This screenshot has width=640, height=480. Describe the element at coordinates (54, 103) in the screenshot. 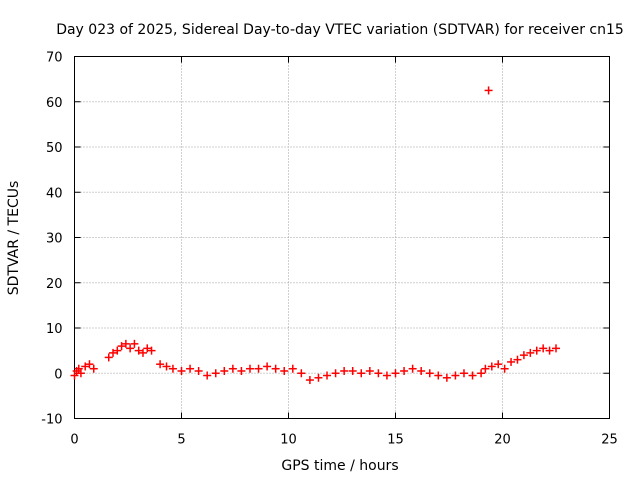

I see `y-tick-label: 60` at that location.